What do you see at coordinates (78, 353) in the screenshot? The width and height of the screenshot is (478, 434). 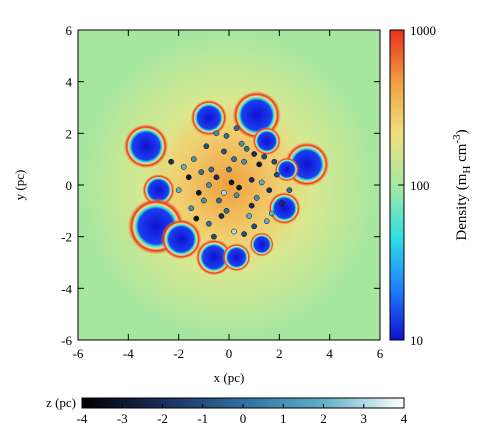 I see `x-tick-label: -6` at bounding box center [78, 353].